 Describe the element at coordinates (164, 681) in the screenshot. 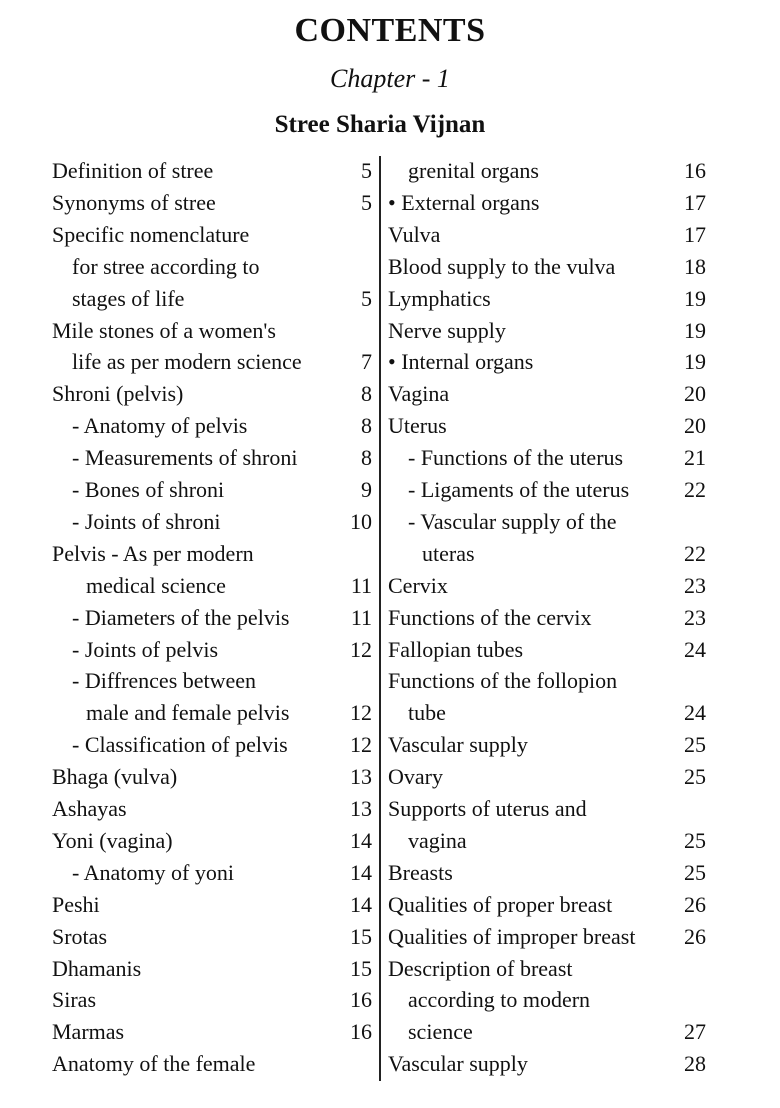

I see `toc-entry-title: - Diffrences between` at that location.